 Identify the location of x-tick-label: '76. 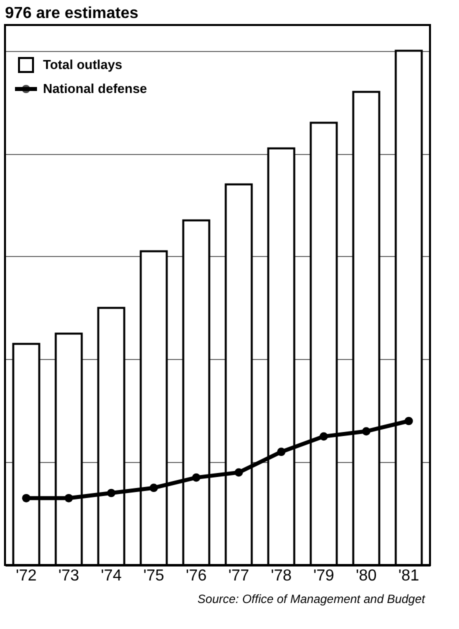
(196, 576).